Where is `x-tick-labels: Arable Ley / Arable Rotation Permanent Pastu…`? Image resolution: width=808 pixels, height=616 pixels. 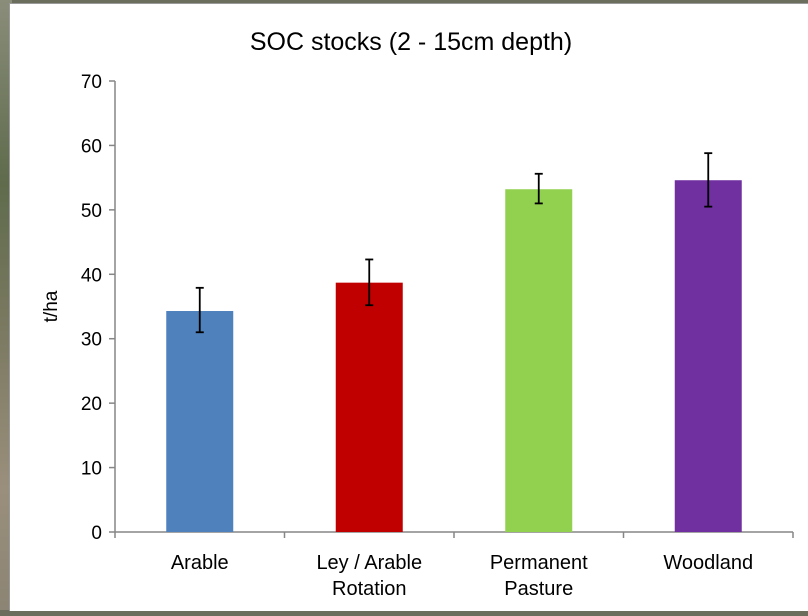
x-tick-labels: Arable Ley / Arable Rotation Permanent Pastu… is located at coordinates (462, 576).